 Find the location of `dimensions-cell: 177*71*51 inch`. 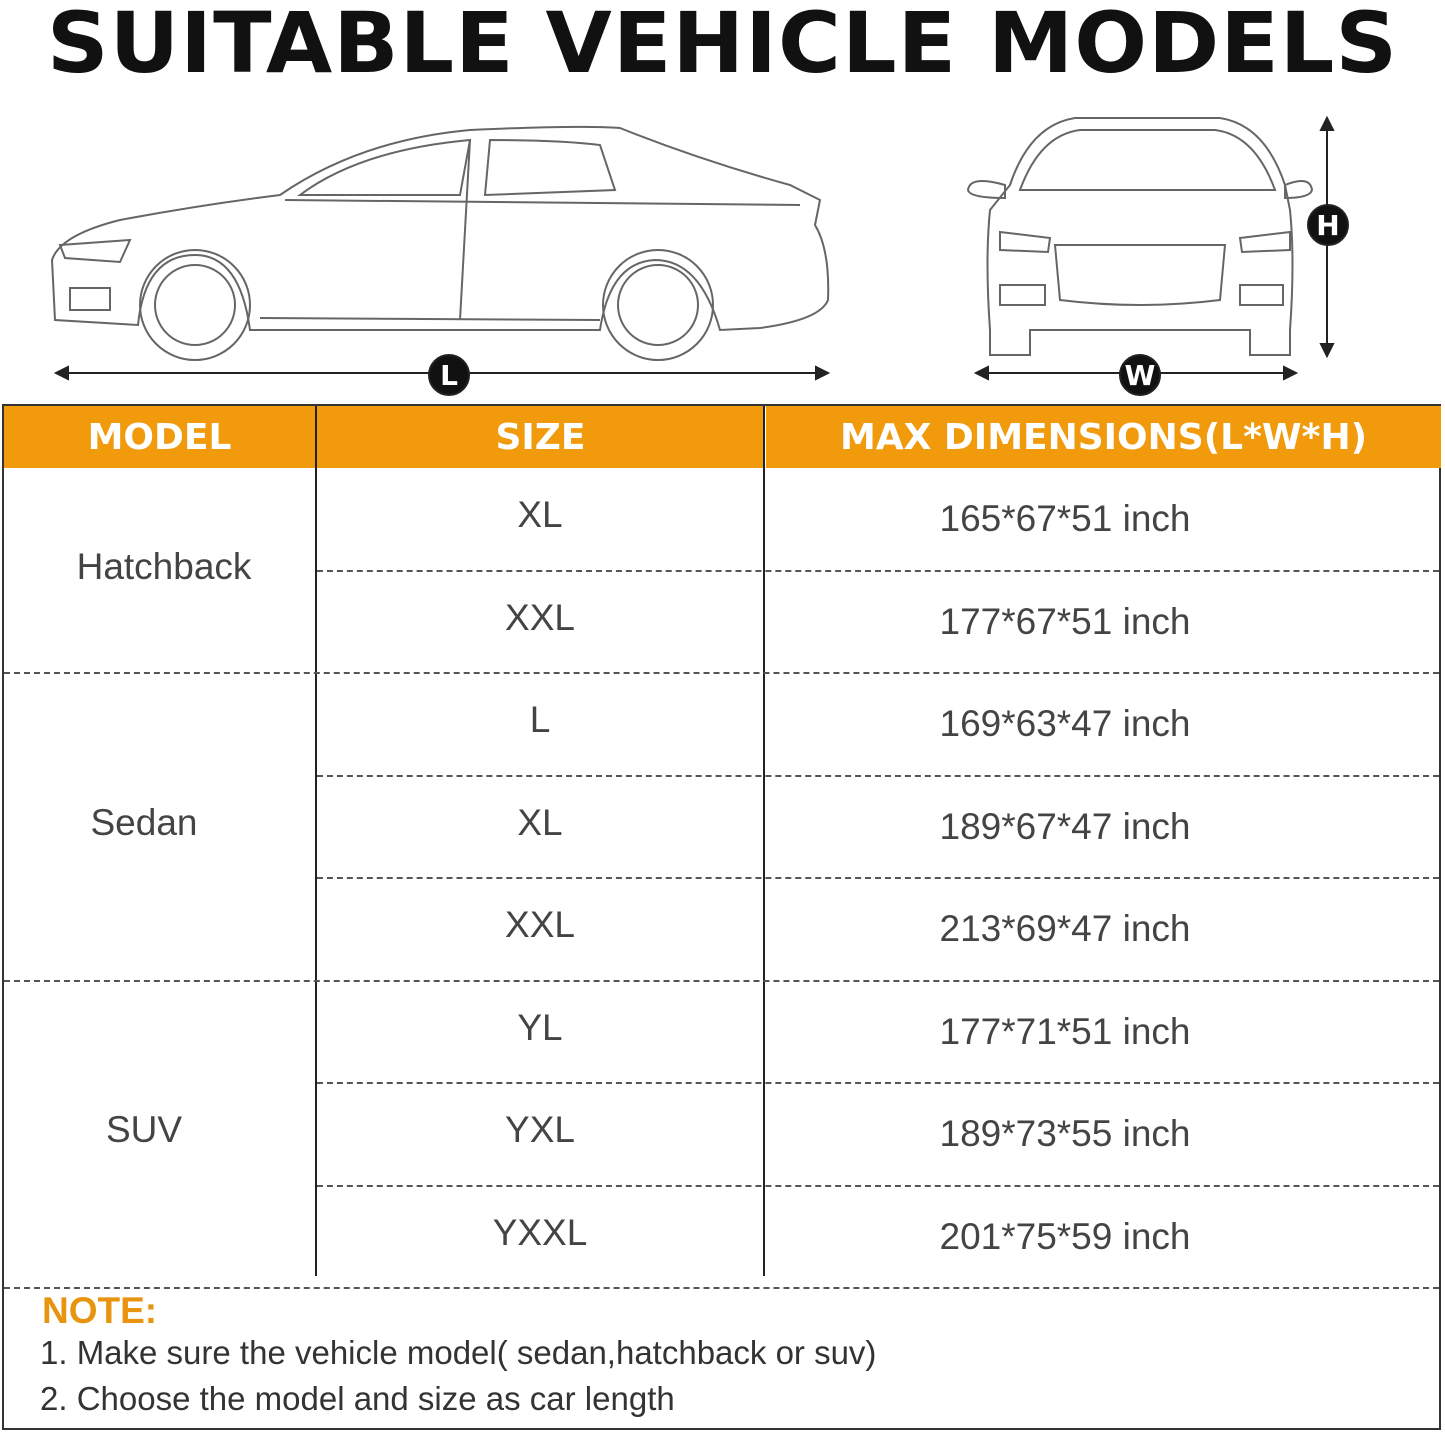

dimensions-cell: 177*71*51 inch is located at coordinates (1065, 1031).